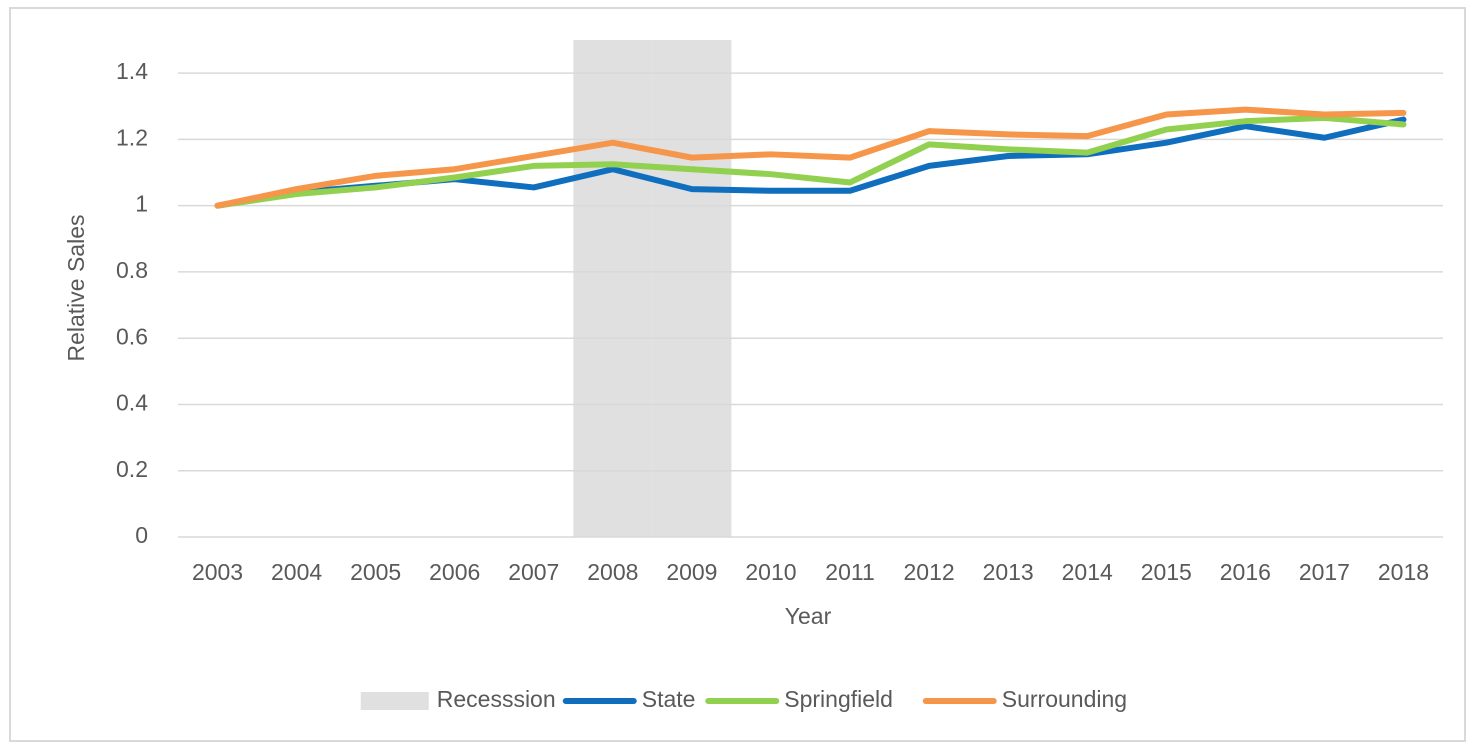  I want to click on legend-label: Surrounding, so click(1064, 699).